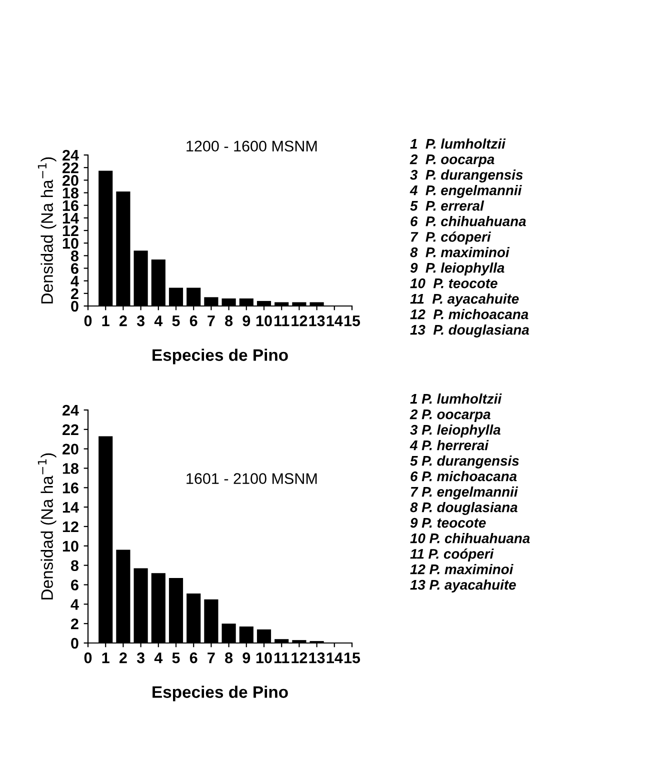 The width and height of the screenshot is (666, 768). What do you see at coordinates (449, 445) in the screenshot?
I see `text: 4 P. herrerai` at bounding box center [449, 445].